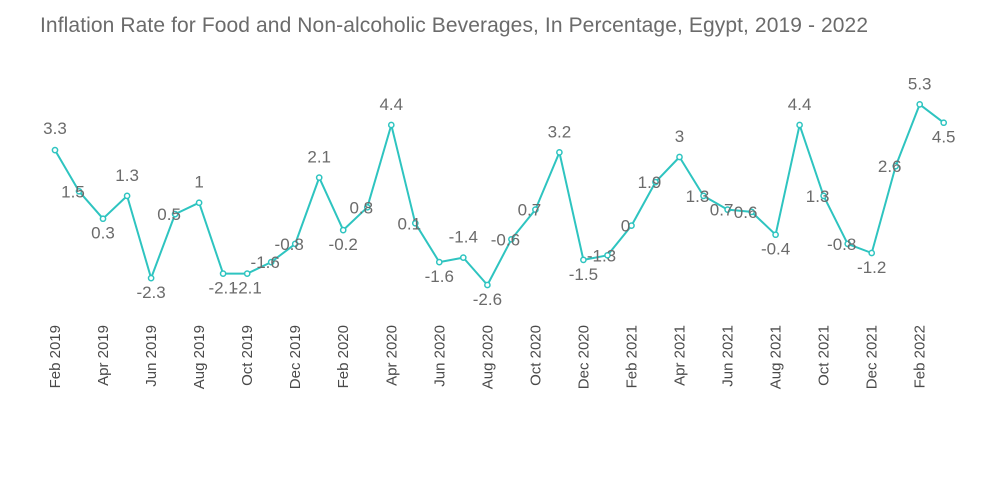  I want to click on data-label: 5.3, so click(920, 83).